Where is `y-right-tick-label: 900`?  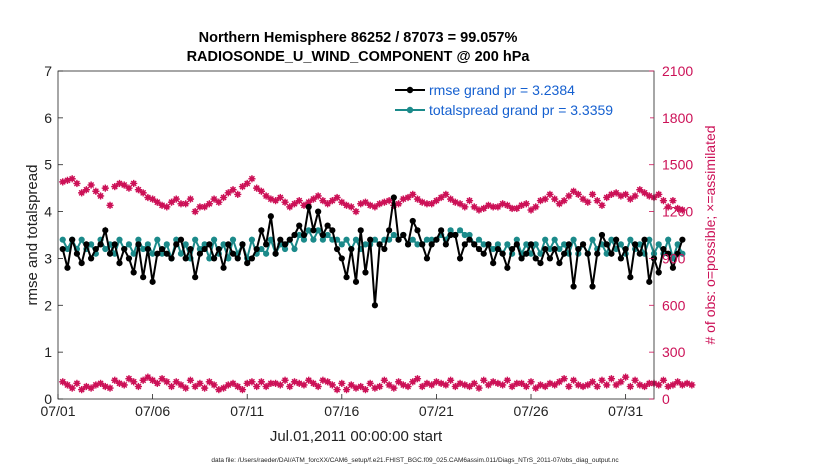 y-right-tick-label: 900 is located at coordinates (674, 258).